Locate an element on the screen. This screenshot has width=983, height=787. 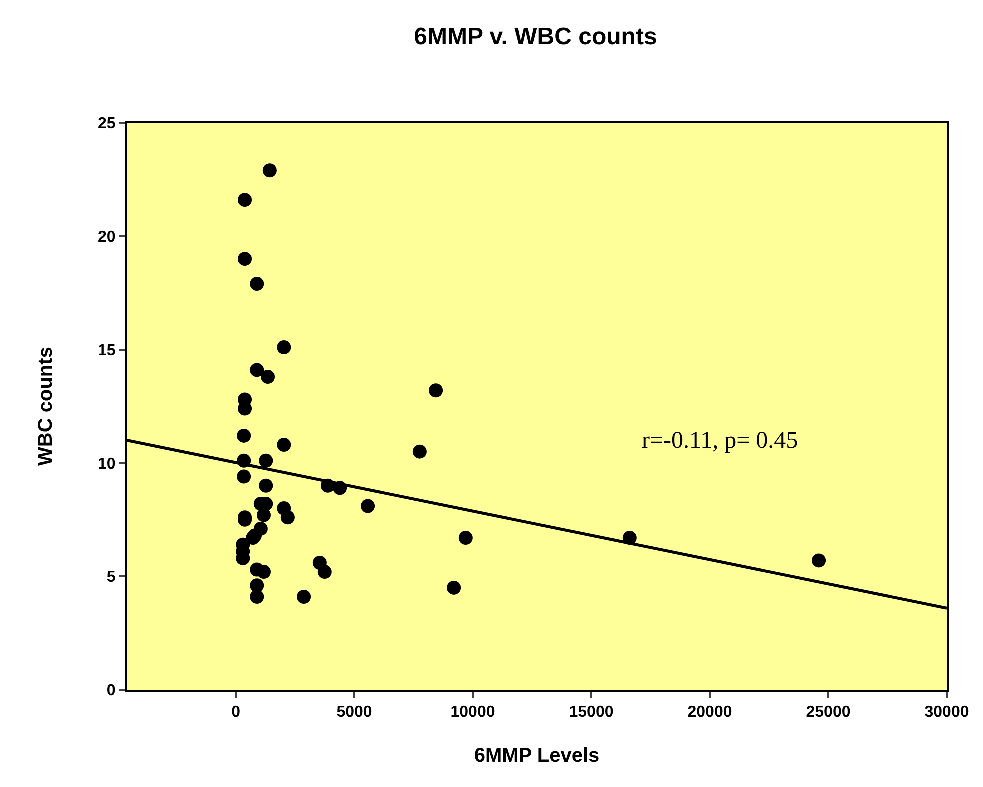
x-tick-label: 5000 is located at coordinates (354, 713).